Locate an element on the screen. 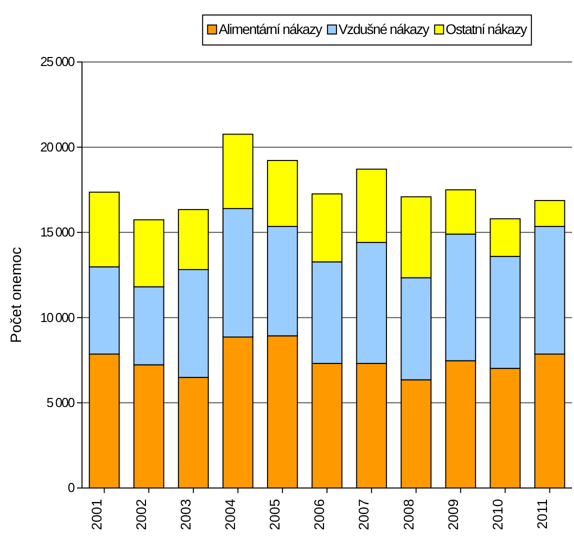 The image size is (574, 536). y-axis-title: Počet onemoc is located at coordinates (16, 294).